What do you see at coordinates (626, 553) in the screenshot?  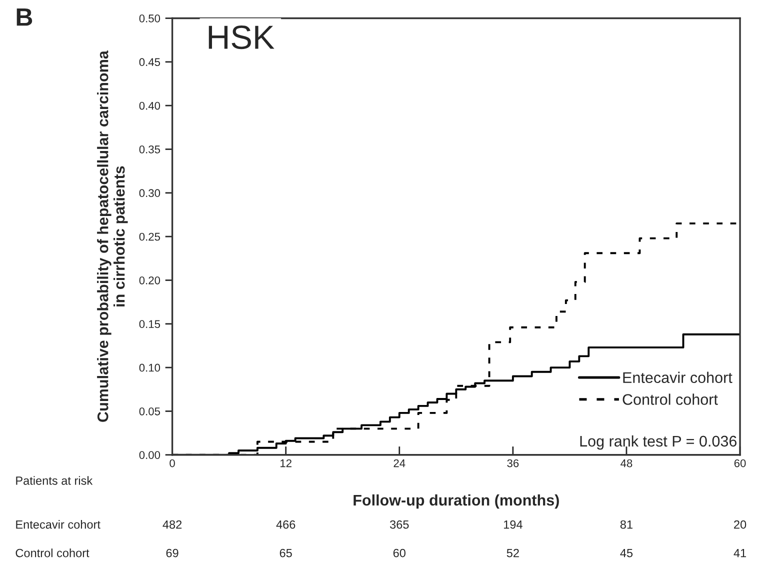 I see `text: 45` at bounding box center [626, 553].